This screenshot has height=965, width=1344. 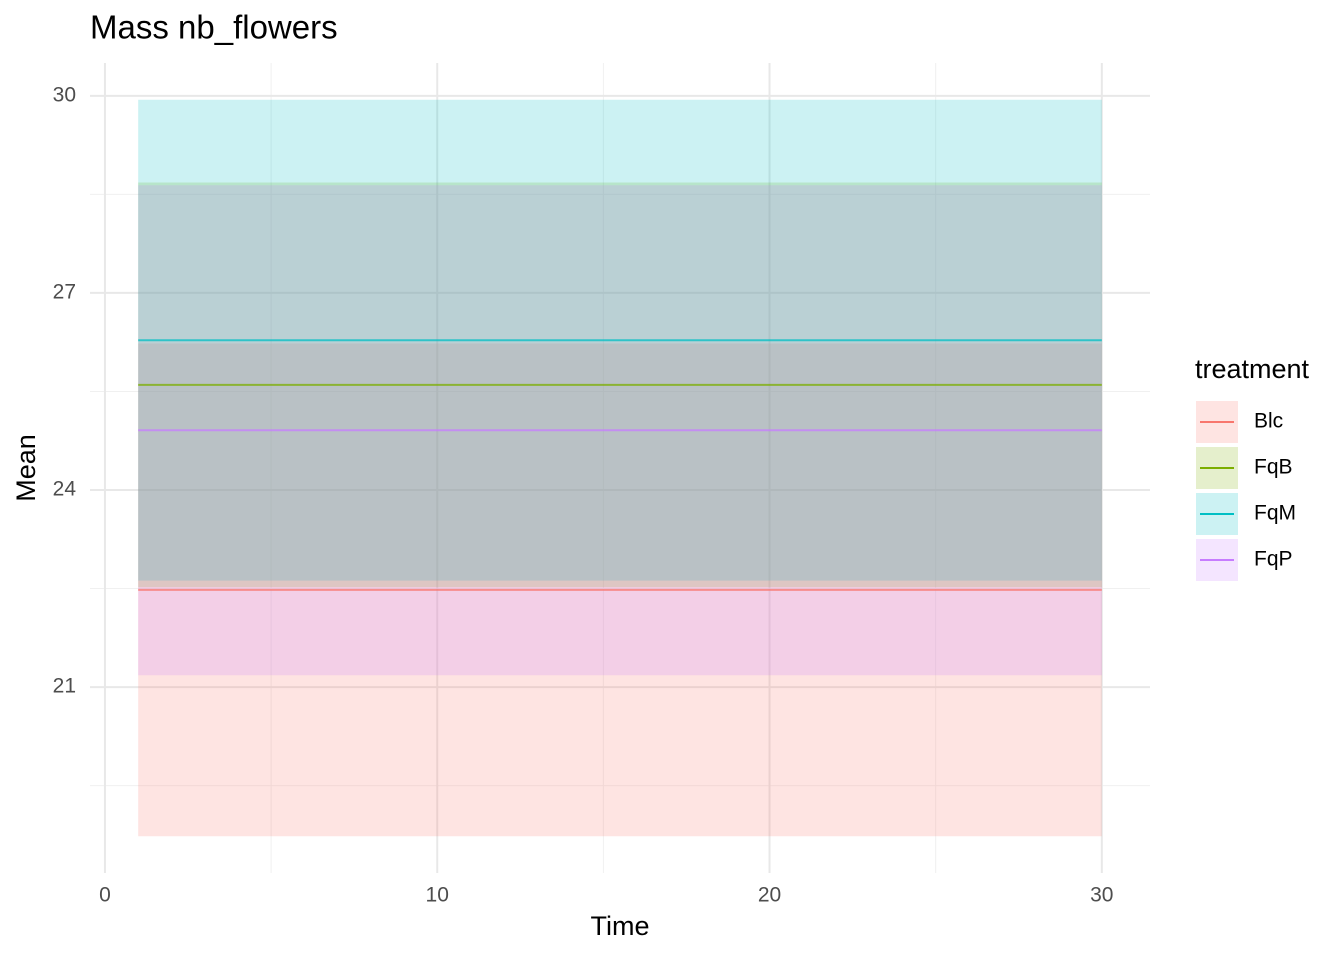 I want to click on y-axis-label: Mean, so click(x=26, y=468).